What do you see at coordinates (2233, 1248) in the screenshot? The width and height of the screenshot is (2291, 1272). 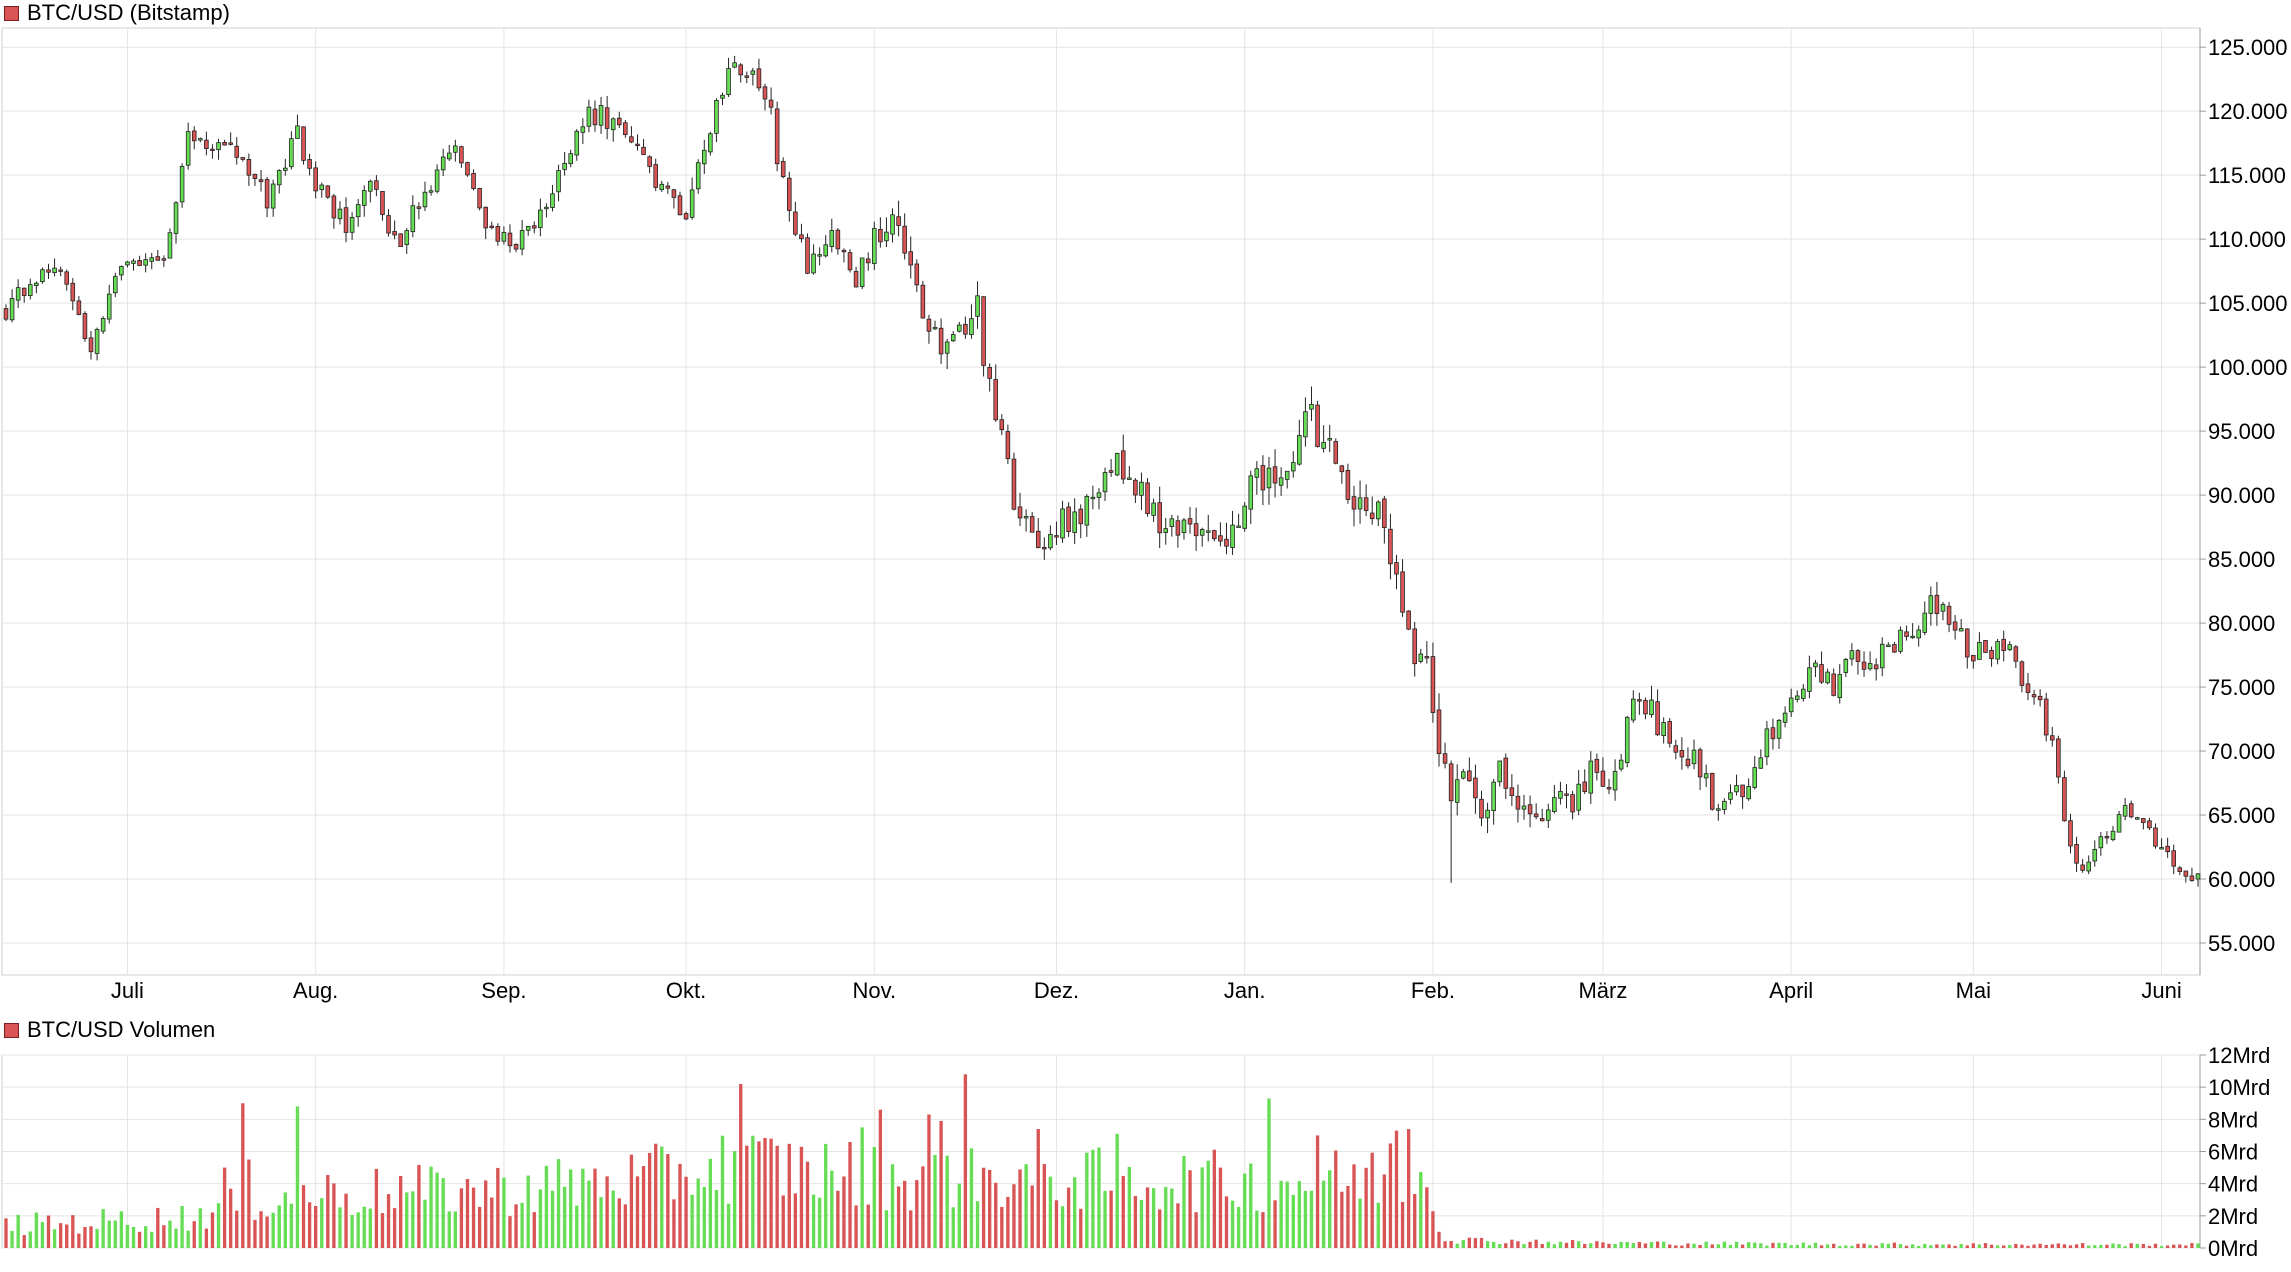 I see `volume-y-tick-label: 0Mrd` at bounding box center [2233, 1248].